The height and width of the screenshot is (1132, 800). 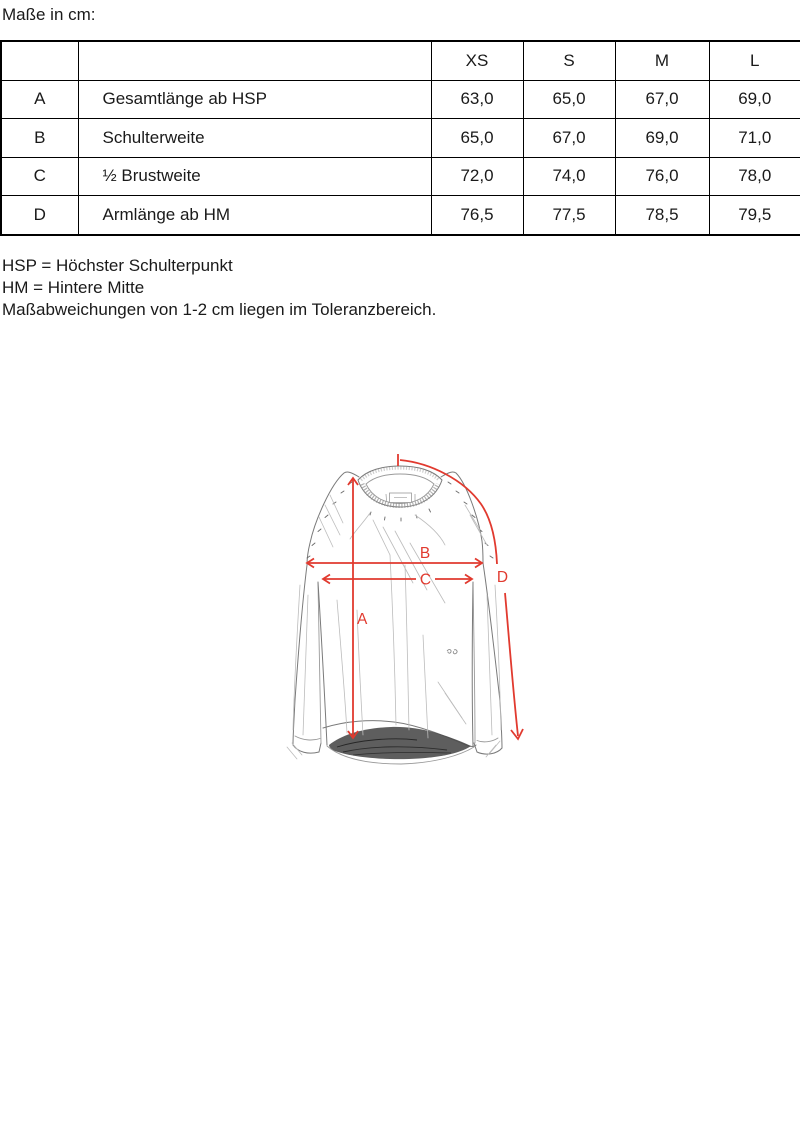 I want to click on row-letter: D, so click(x=39, y=215).